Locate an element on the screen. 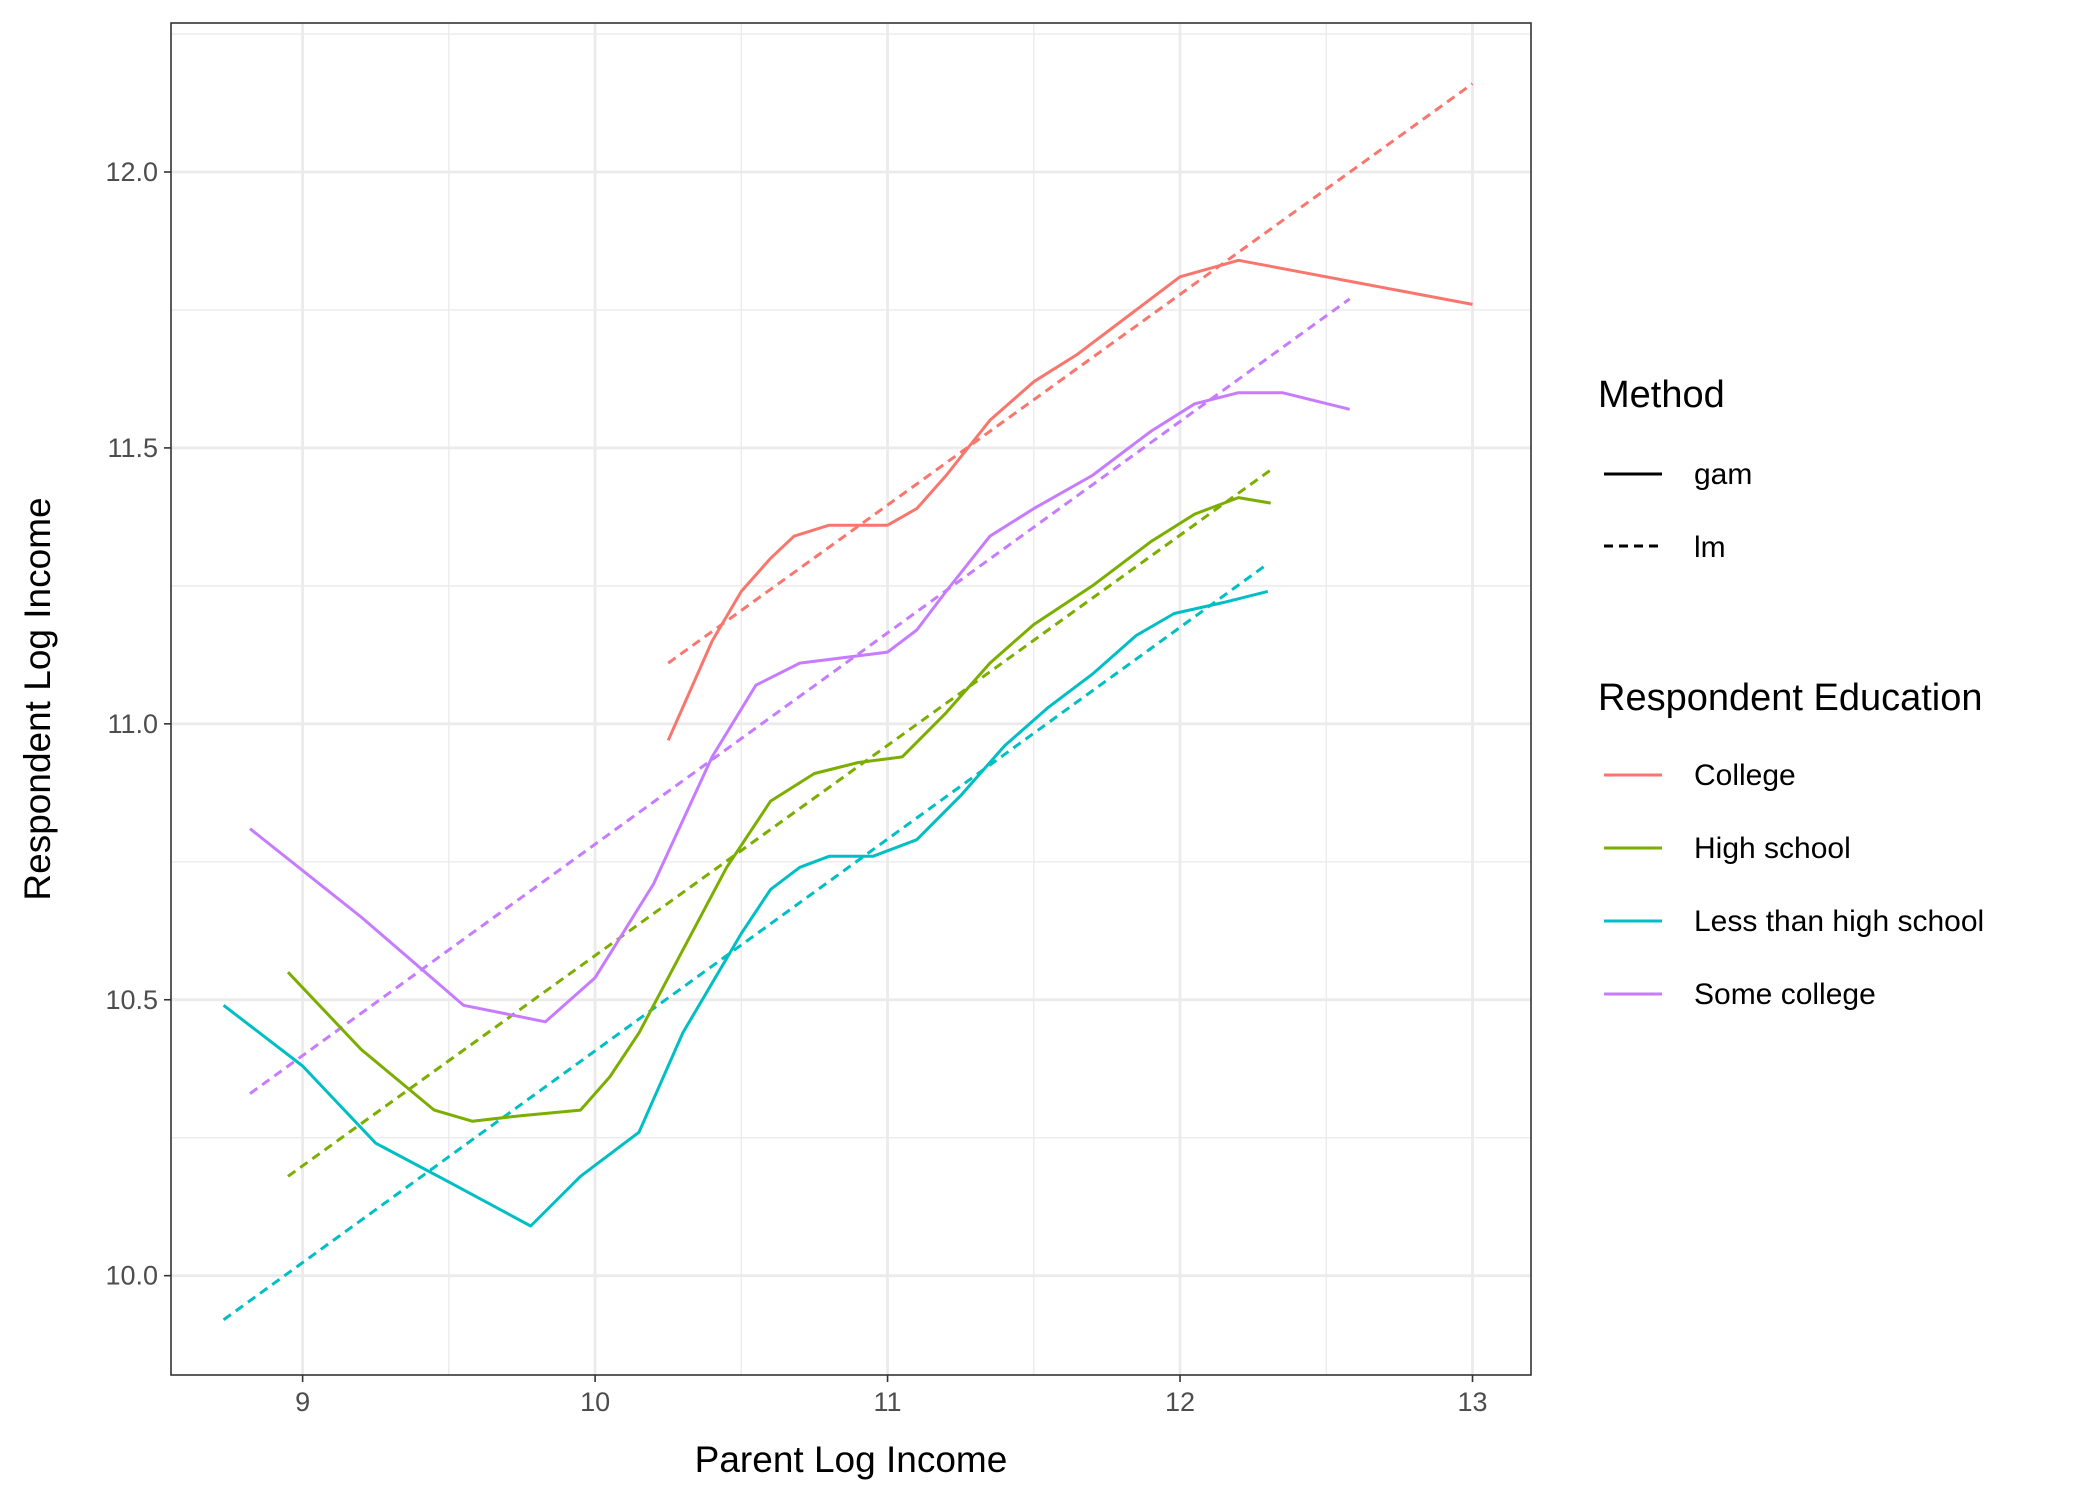  series-line-college-lm is located at coordinates (1070, 373).